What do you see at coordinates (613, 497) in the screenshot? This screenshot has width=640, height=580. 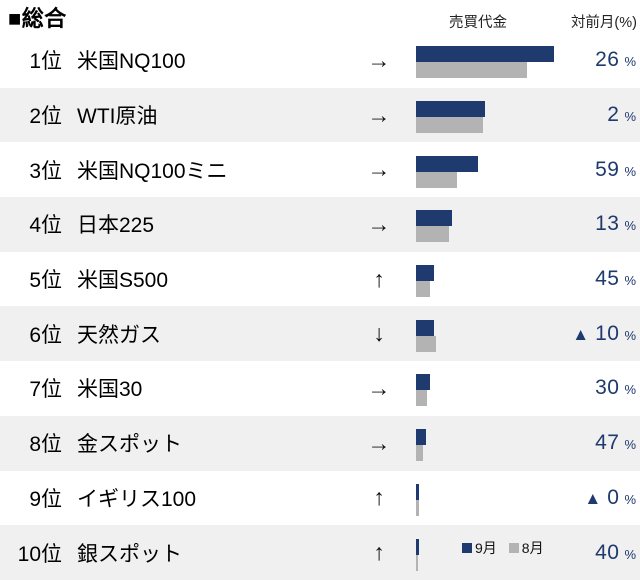 I see `mom-change-number: 0` at bounding box center [613, 497].